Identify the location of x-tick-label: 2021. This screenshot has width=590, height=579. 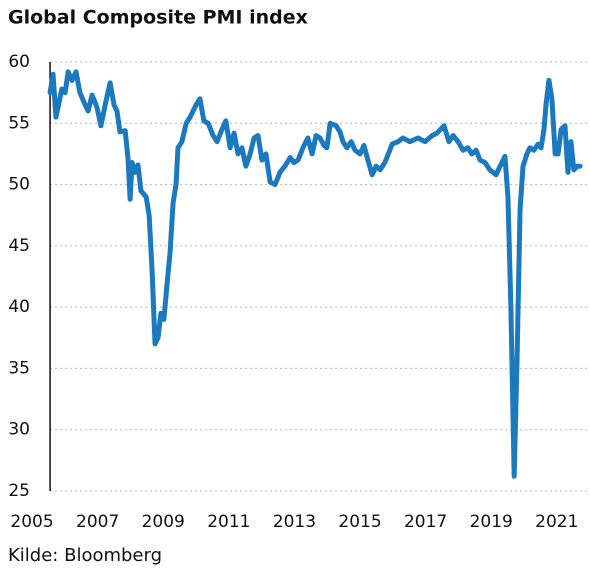
(556, 522).